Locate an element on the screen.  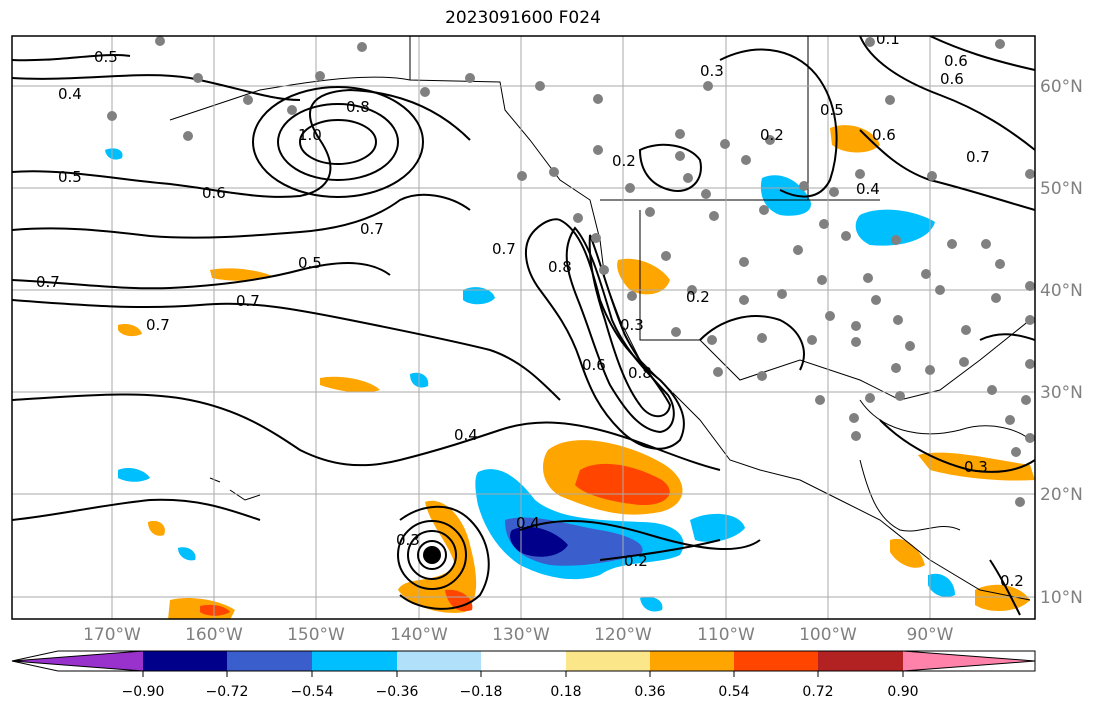
colorbar-tick-label: 0.36 is located at coordinates (649, 692).